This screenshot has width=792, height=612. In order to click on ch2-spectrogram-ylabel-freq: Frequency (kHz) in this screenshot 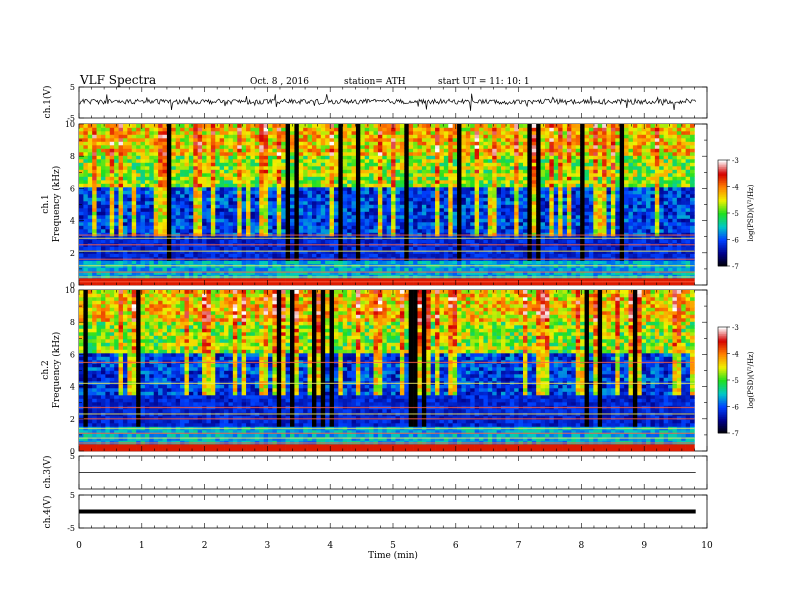, I will do `click(56, 370)`.